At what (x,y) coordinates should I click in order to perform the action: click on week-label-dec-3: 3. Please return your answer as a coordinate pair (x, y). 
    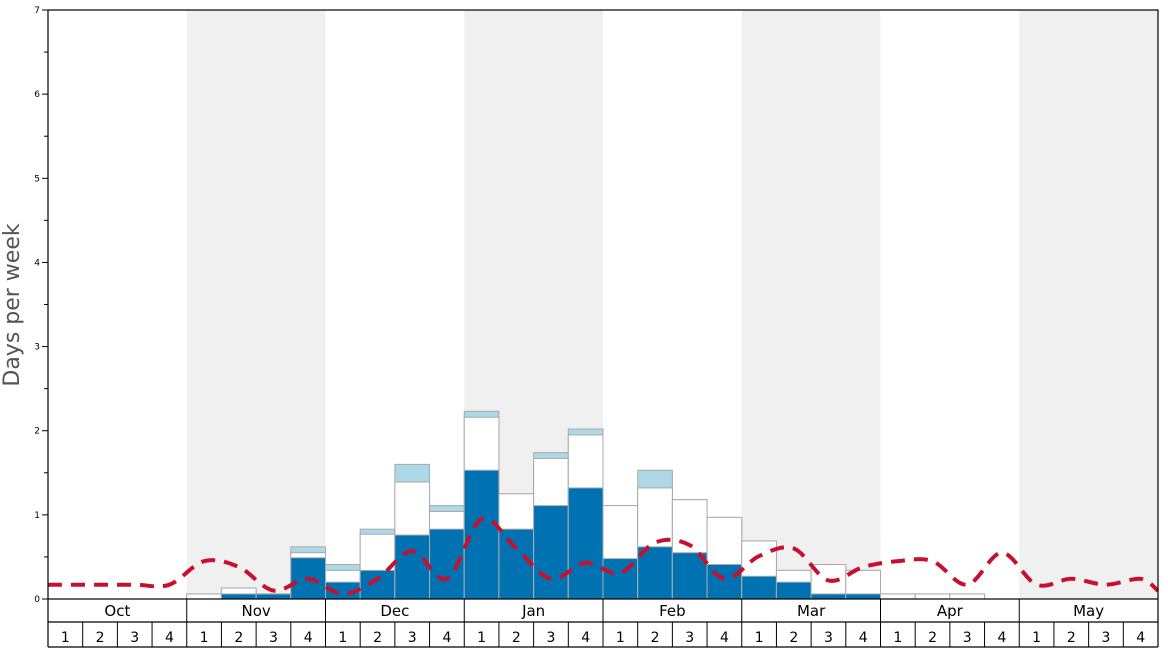
    Looking at the image, I should click on (412, 638).